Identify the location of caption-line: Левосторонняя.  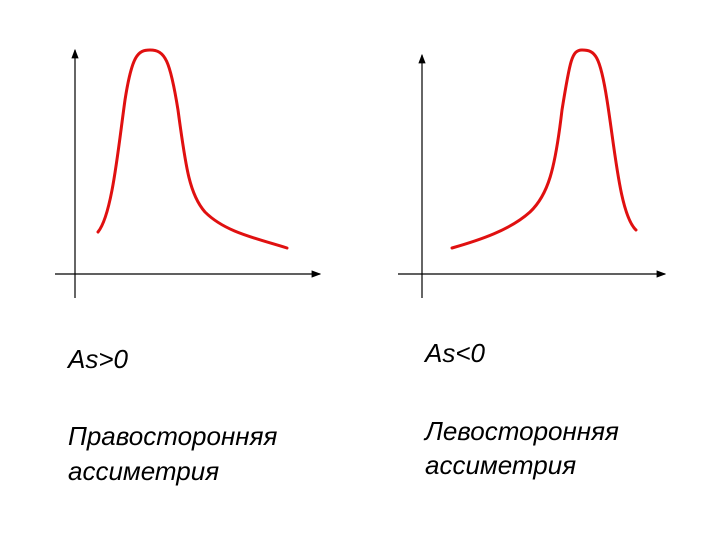
(521, 431).